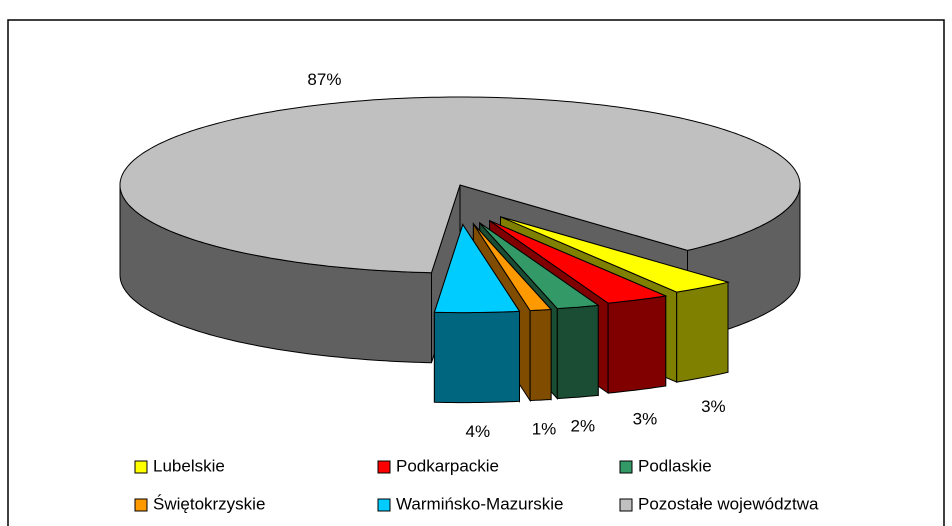 The image size is (952, 526). Describe the element at coordinates (478, 431) in the screenshot. I see `data-label: 4%` at that location.